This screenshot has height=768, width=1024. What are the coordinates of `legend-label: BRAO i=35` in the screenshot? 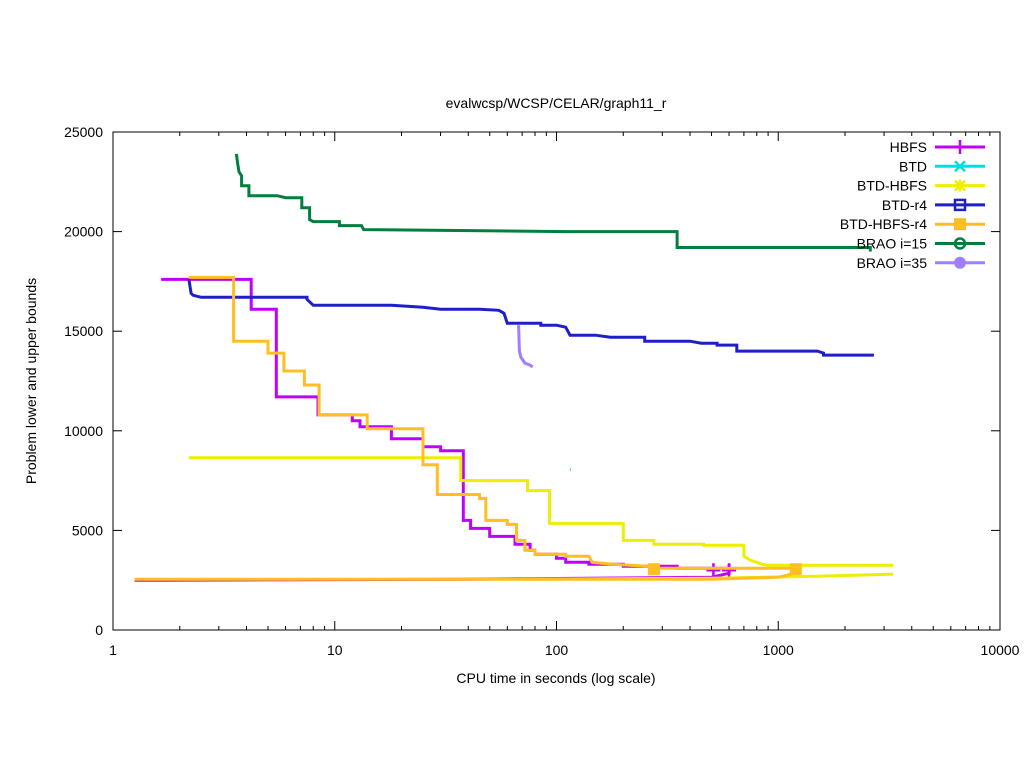 It's located at (892, 263).